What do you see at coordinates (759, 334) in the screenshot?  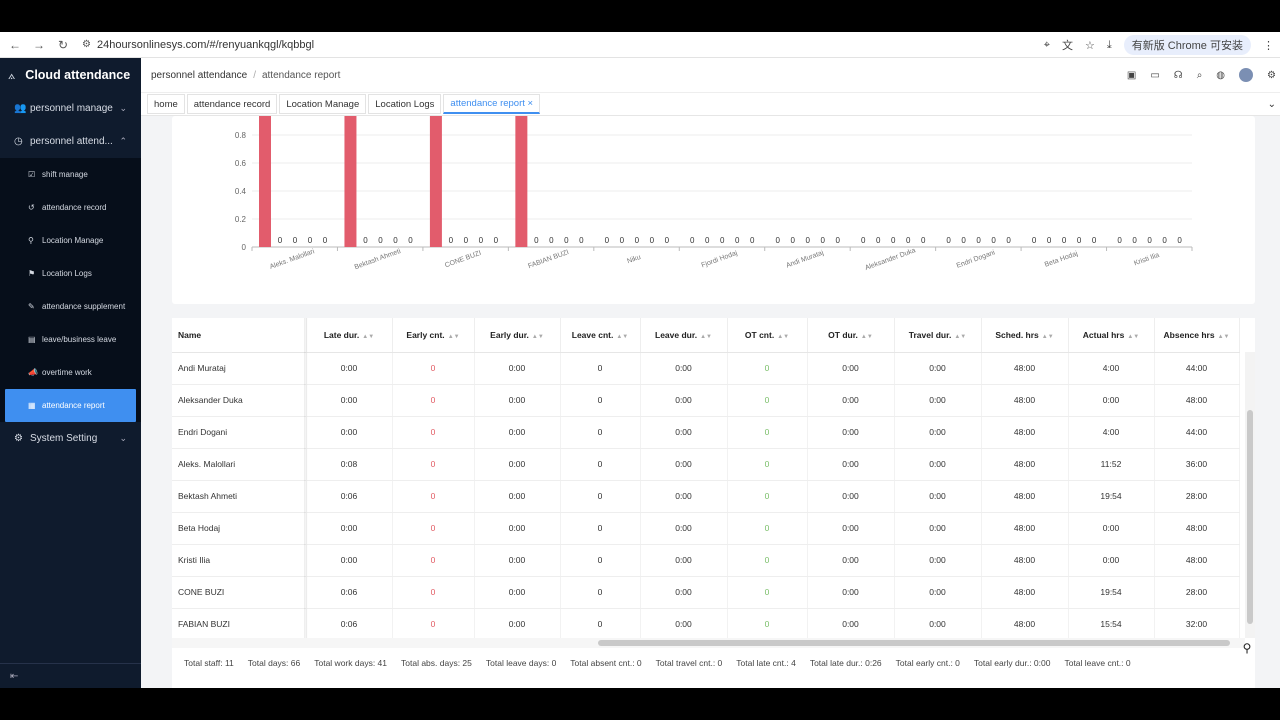 I see `column-header-label: OT cnt.` at bounding box center [759, 334].